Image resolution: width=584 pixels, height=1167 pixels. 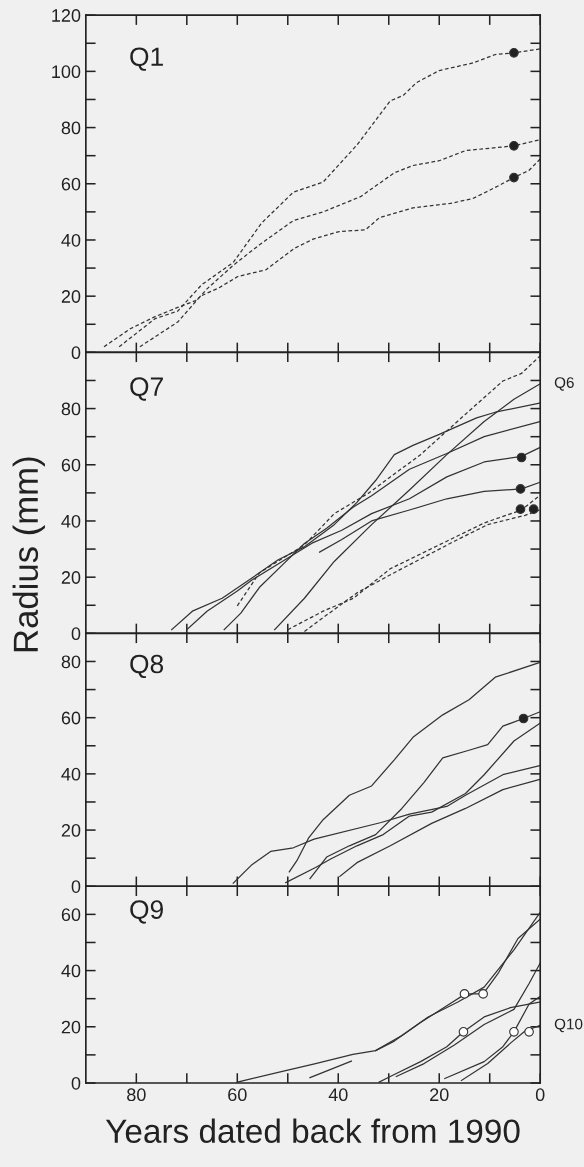 I want to click on y-tick-label: 100, so click(x=66, y=72).